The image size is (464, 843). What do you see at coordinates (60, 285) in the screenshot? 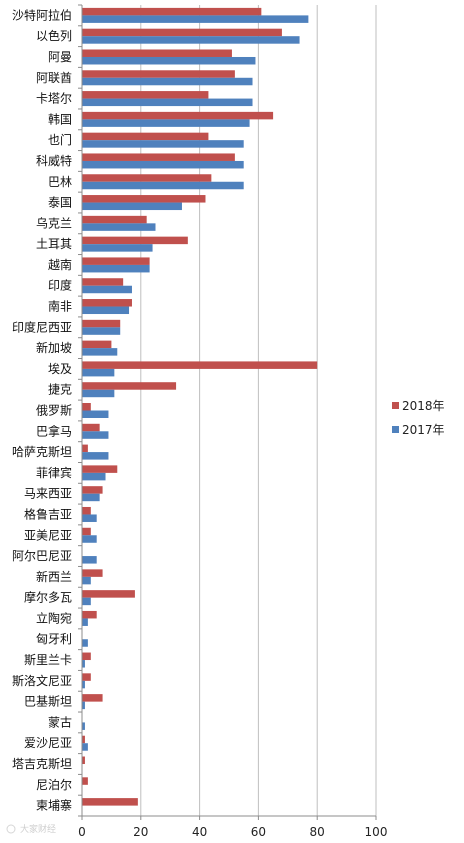
I see `category-label: 印度` at bounding box center [60, 285].